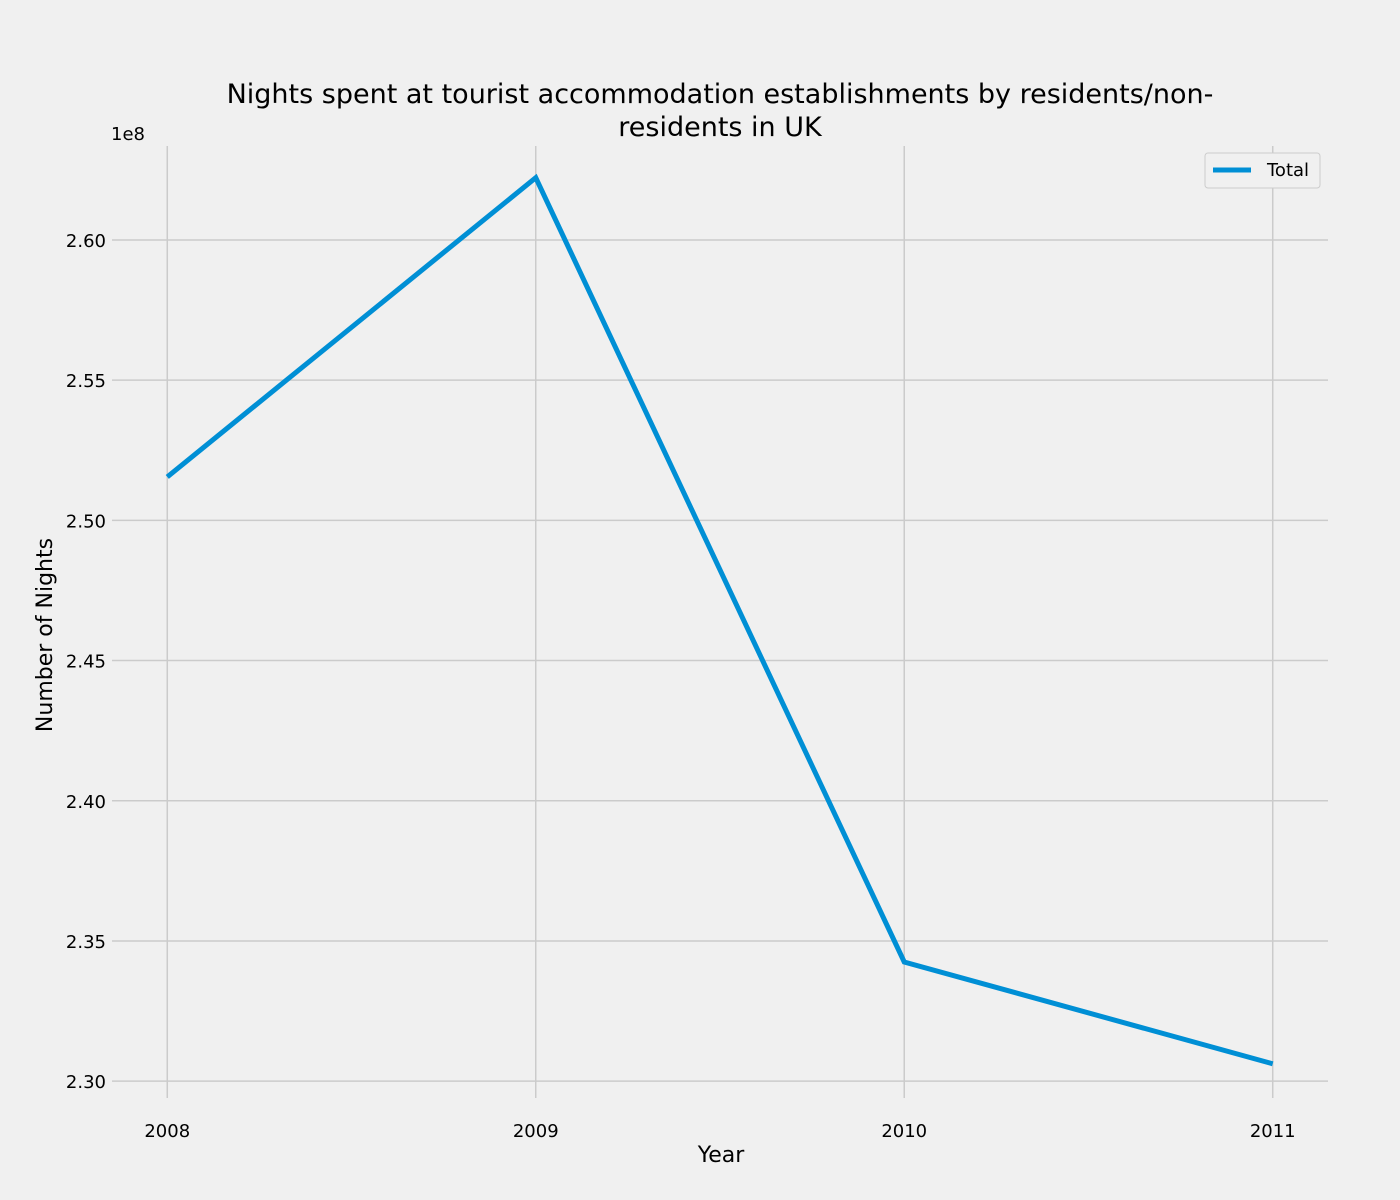 This screenshot has width=1400, height=1200. Describe the element at coordinates (86, 521) in the screenshot. I see `y-tick-label: 2.50` at that location.